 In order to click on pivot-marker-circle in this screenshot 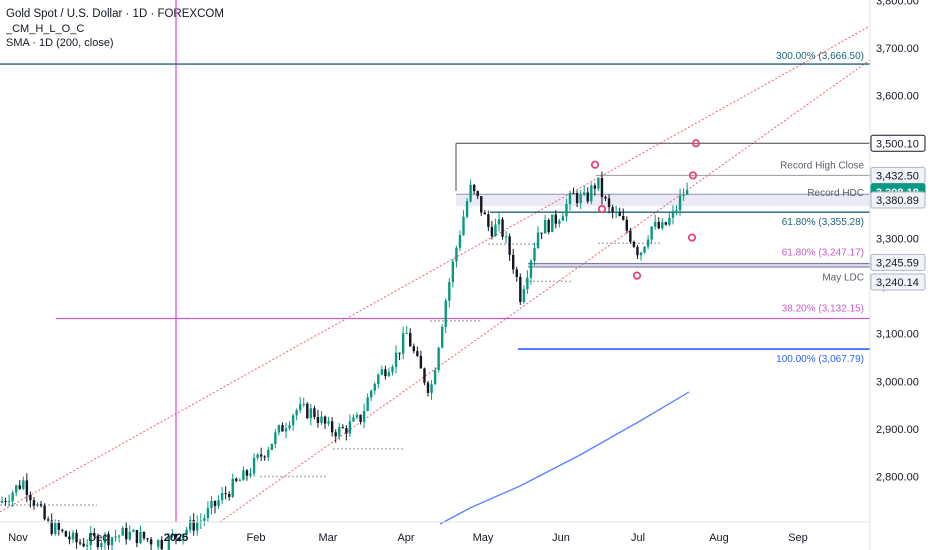, I will do `click(595, 164)`.